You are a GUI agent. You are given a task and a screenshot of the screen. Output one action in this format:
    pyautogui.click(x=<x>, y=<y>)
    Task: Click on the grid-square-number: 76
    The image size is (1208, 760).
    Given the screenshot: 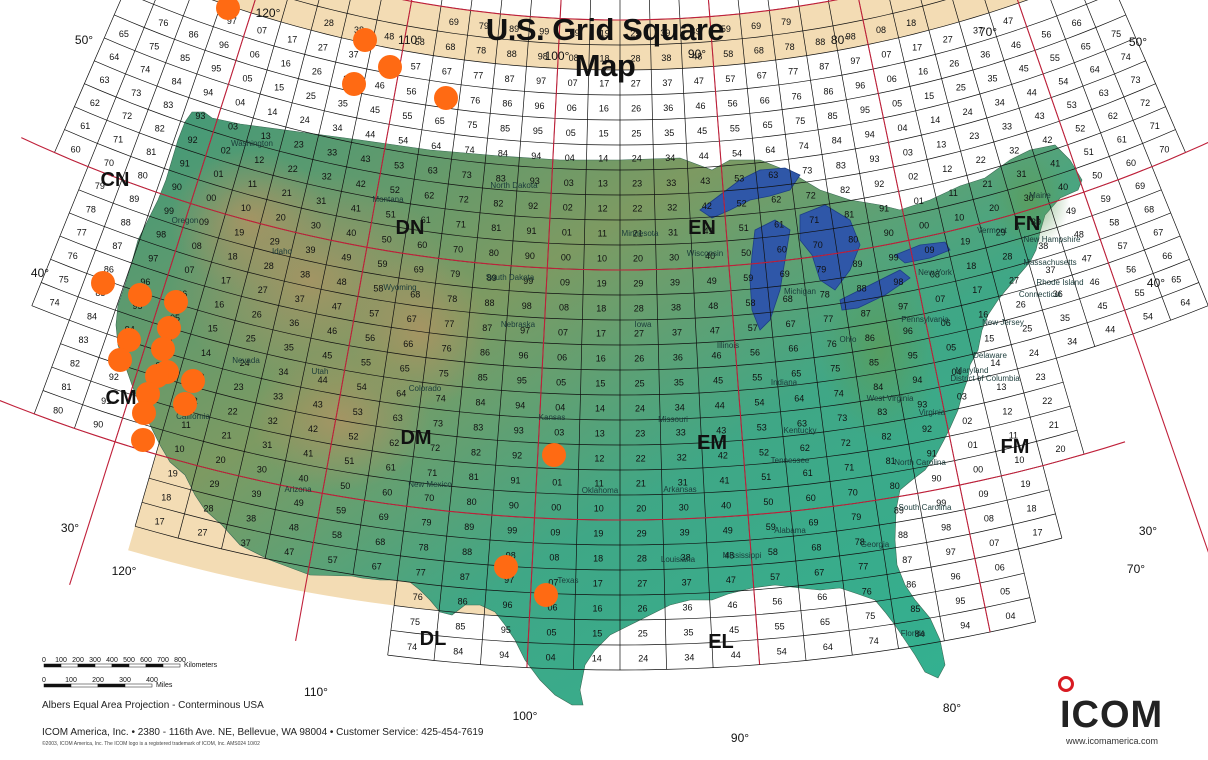 What is the action you would take?
    pyautogui.click(x=867, y=591)
    